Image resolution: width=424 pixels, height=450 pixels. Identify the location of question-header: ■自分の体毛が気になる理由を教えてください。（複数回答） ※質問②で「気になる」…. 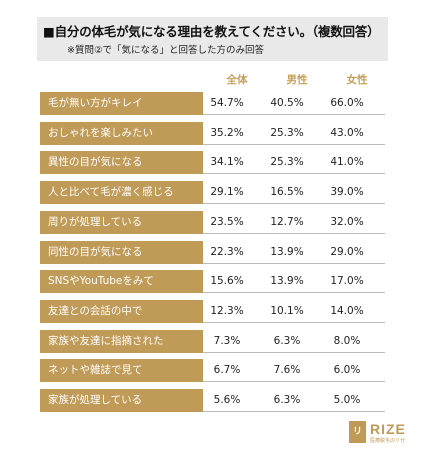
(212, 39).